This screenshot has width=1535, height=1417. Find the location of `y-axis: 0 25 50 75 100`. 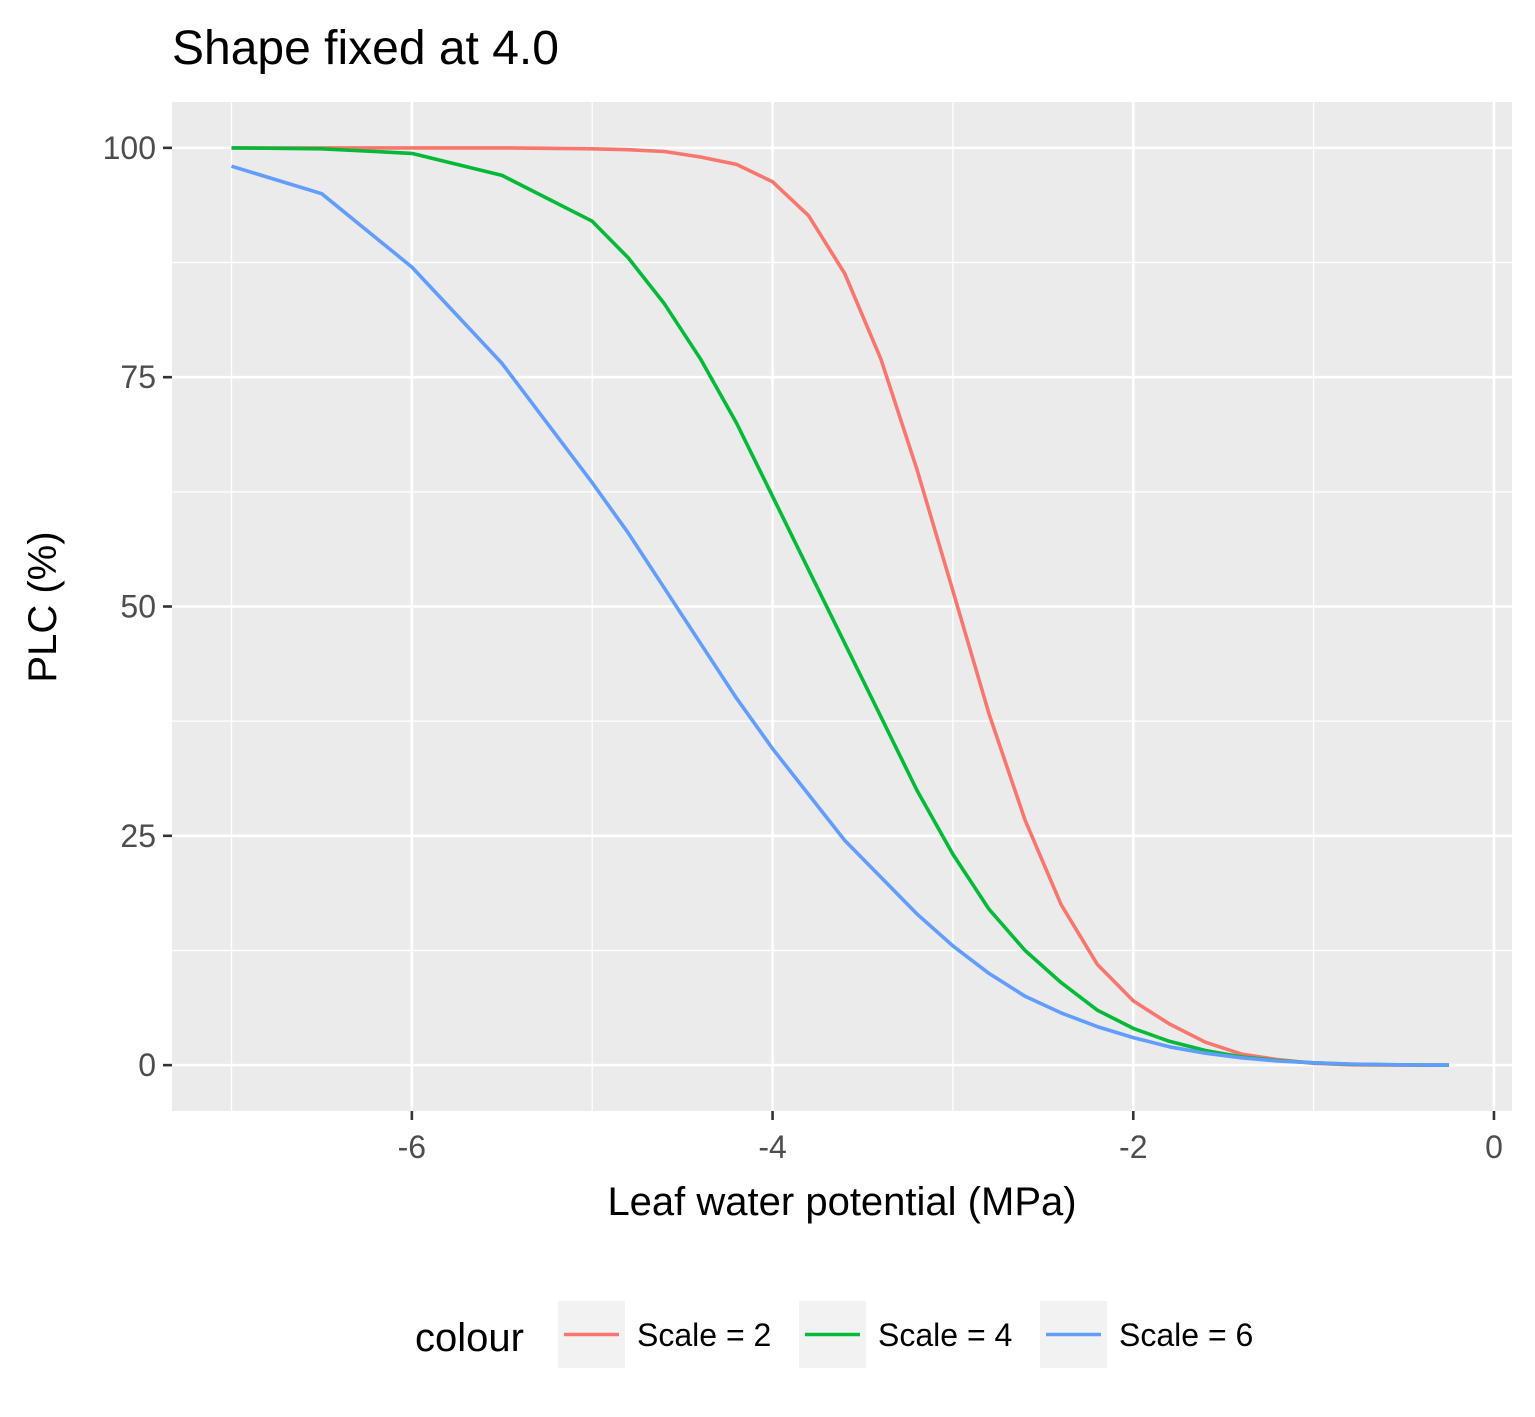

y-axis: 0 25 50 75 100 is located at coordinates (137, 606).